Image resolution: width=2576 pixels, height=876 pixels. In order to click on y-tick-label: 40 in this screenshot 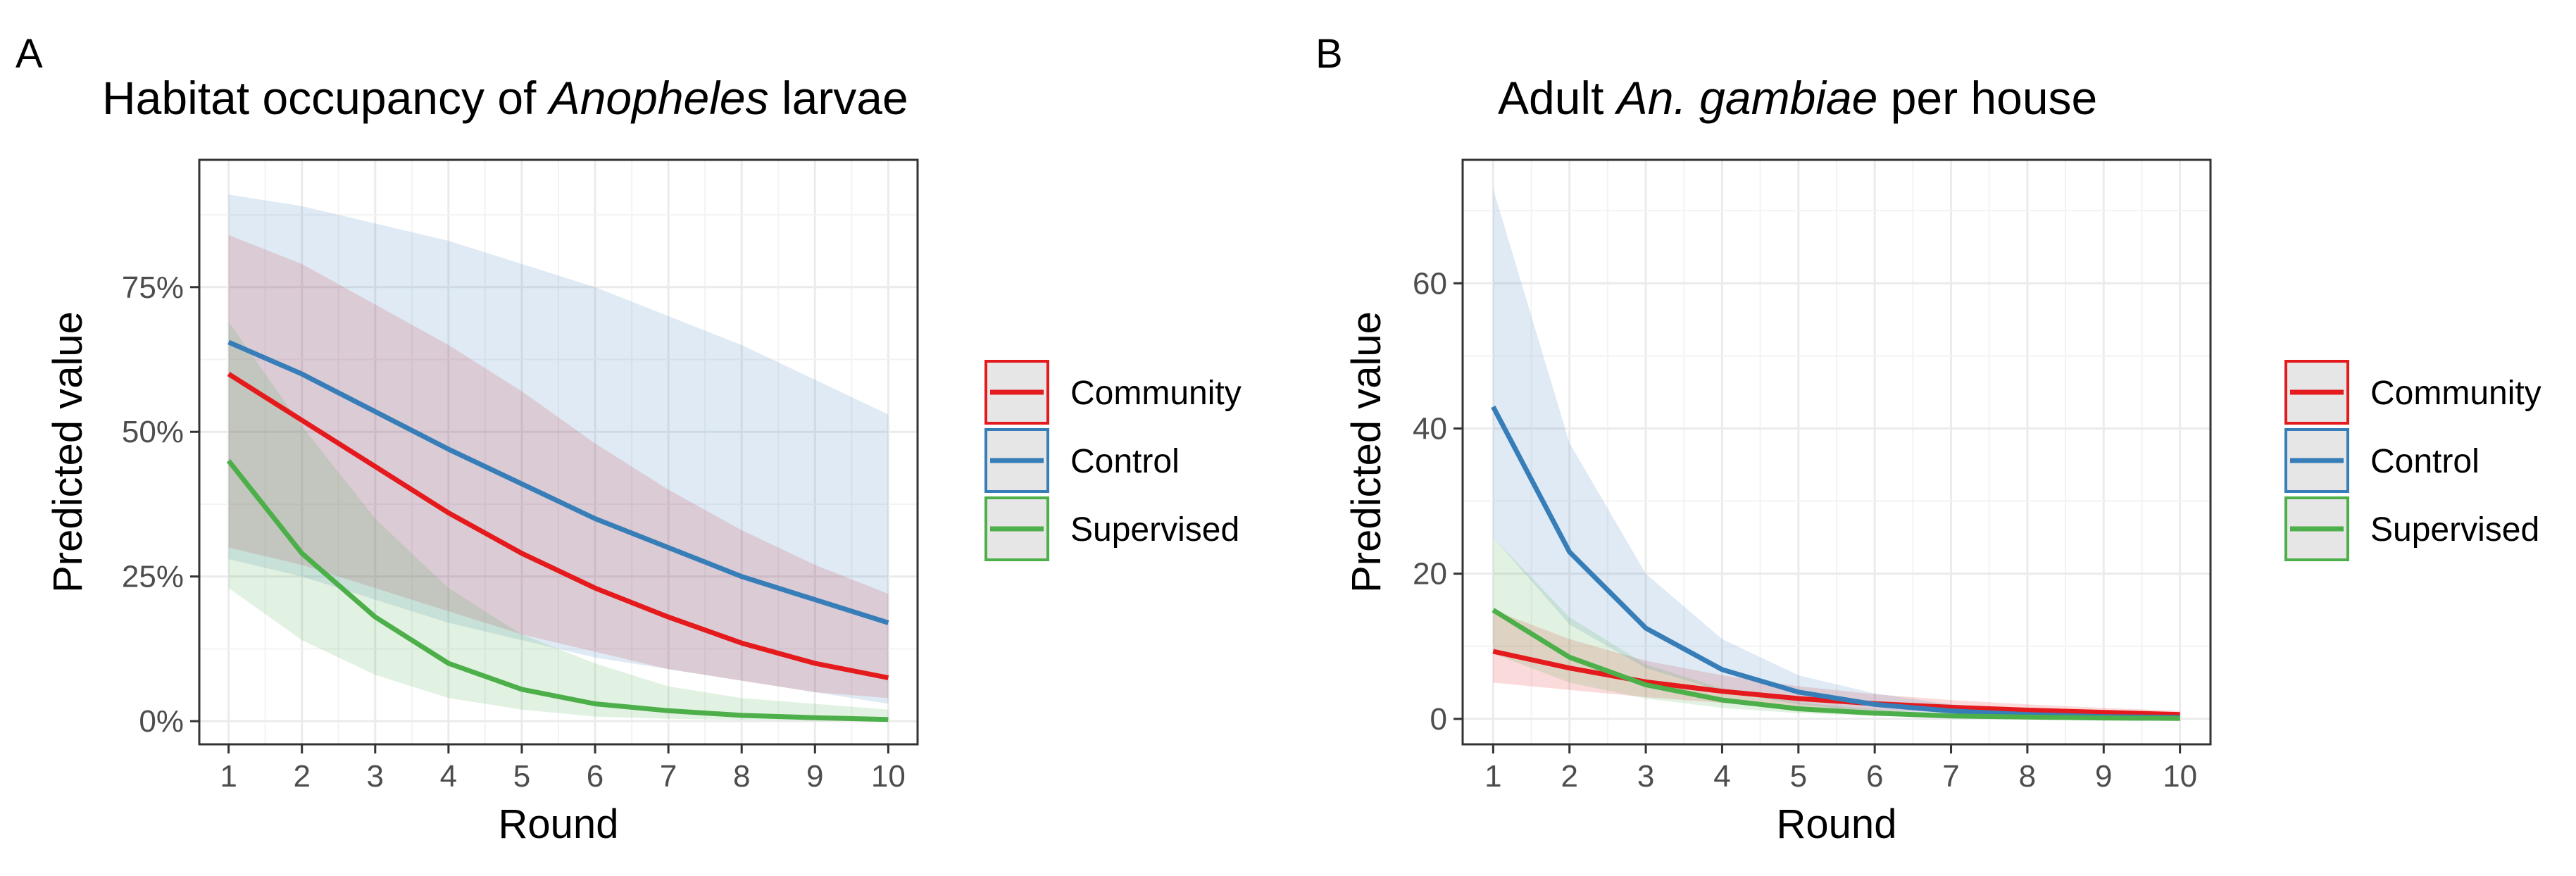, I will do `click(1430, 428)`.